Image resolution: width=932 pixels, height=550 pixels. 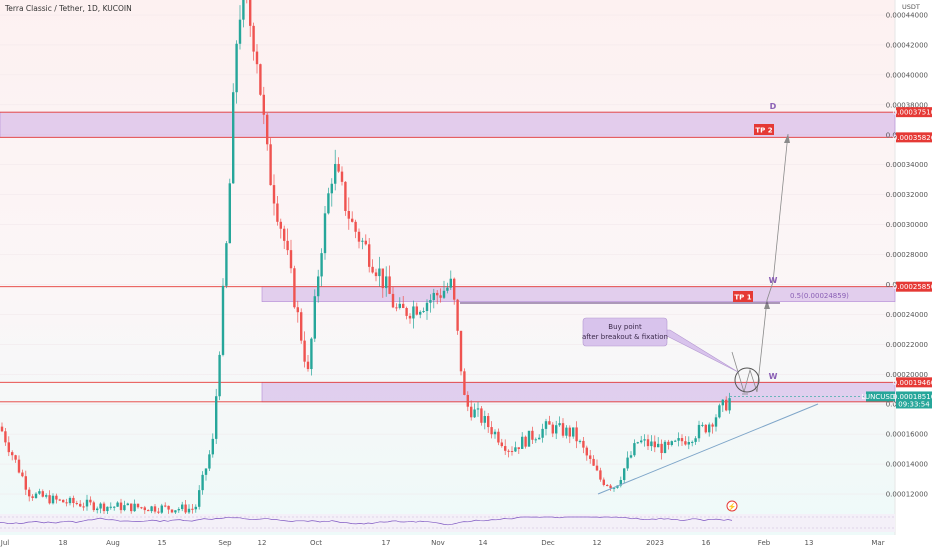 What do you see at coordinates (907, 225) in the screenshot?
I see `y-tick-label: 0.00030000` at bounding box center [907, 225].